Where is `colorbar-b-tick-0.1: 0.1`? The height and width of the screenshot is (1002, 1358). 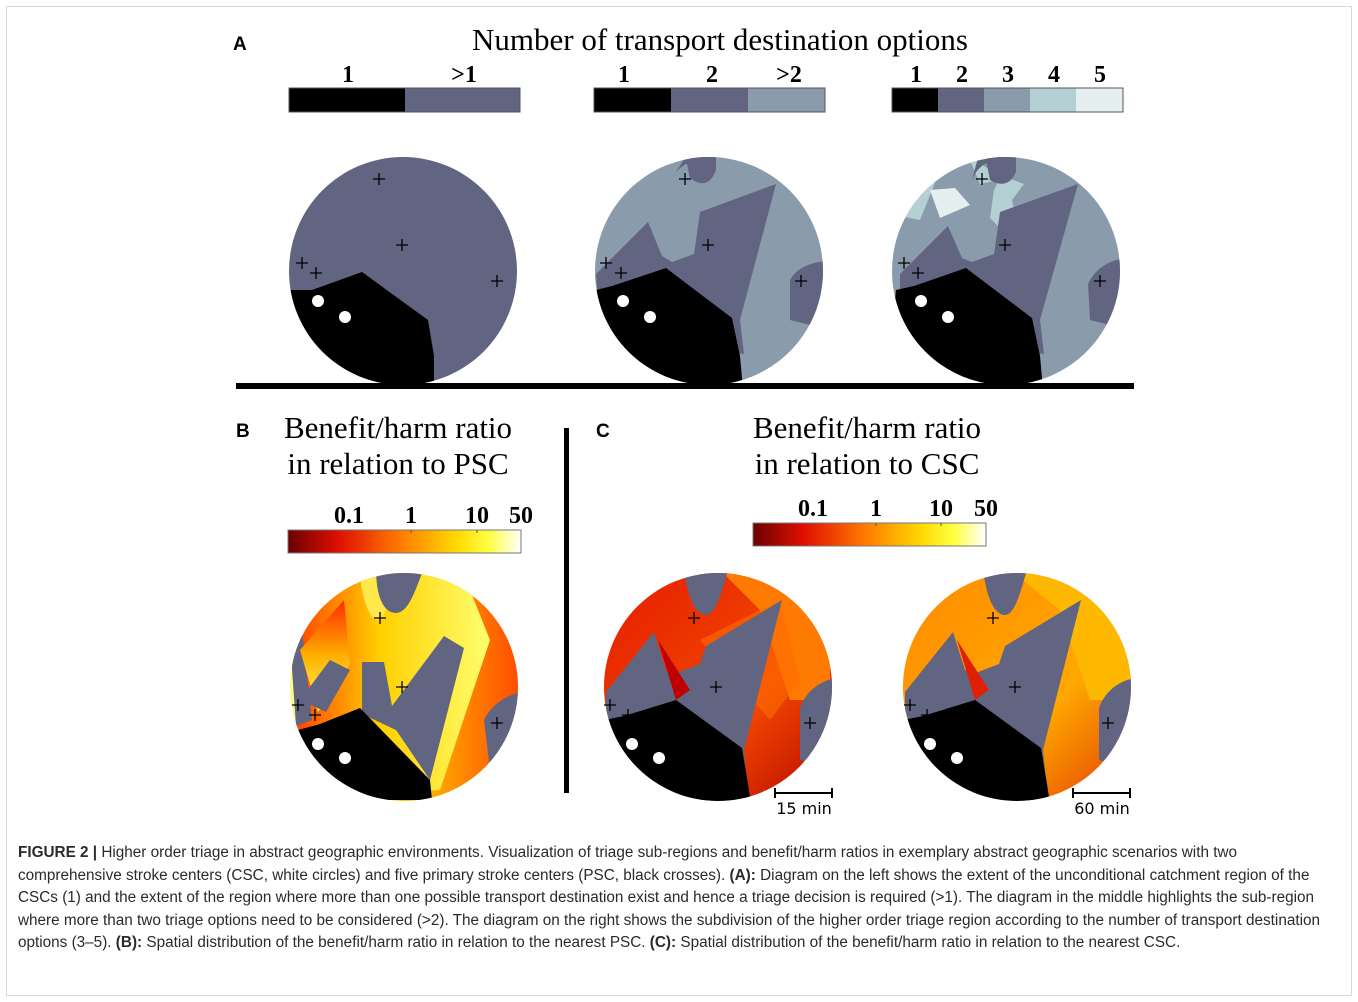
colorbar-b-tick-0.1: 0.1 is located at coordinates (349, 516).